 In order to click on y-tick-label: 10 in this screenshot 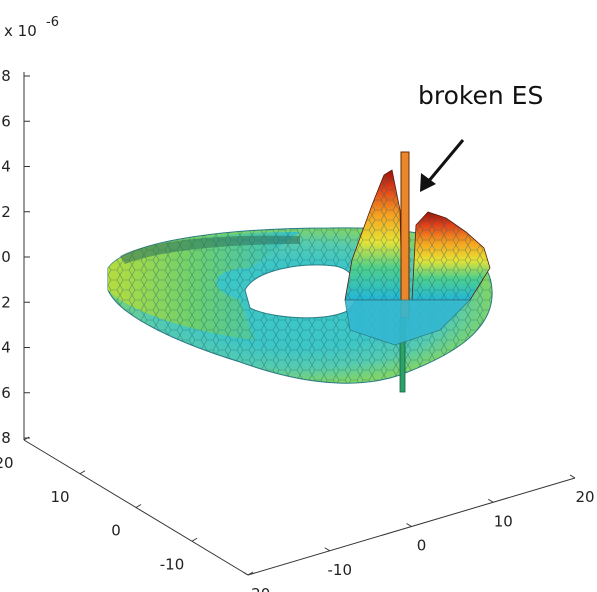, I will do `click(59, 497)`.